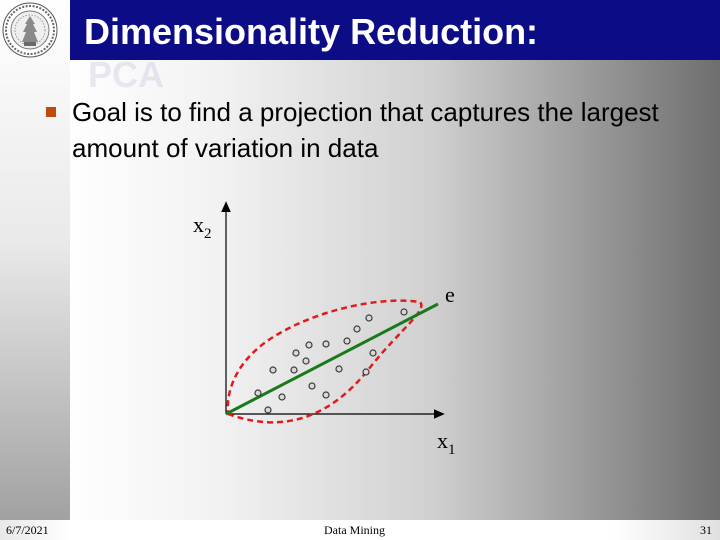 Image resolution: width=720 pixels, height=540 pixels. What do you see at coordinates (126, 74) in the screenshot?
I see `slide-title-overflow: PCA` at bounding box center [126, 74].